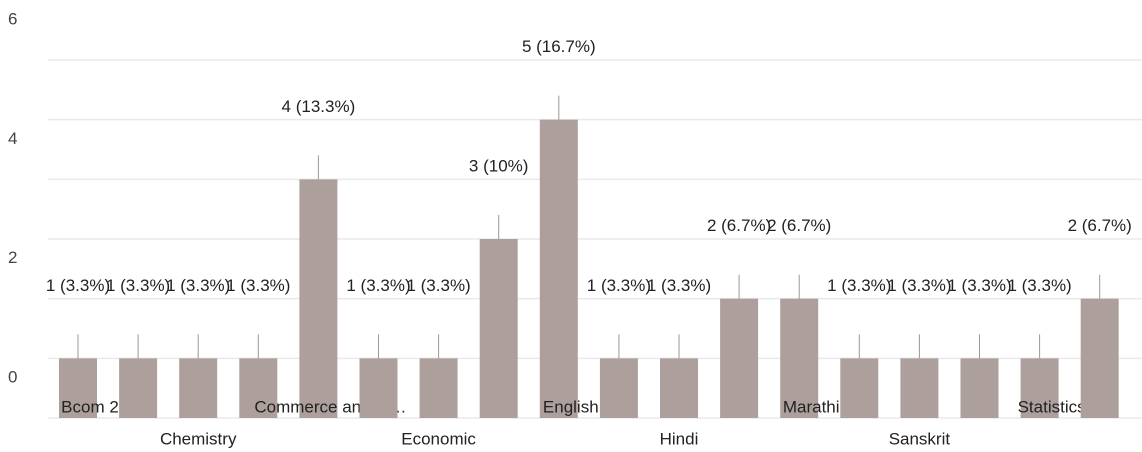 The width and height of the screenshot is (1142, 452). Describe the element at coordinates (12, 138) in the screenshot. I see `y-tick-label: 4` at that location.